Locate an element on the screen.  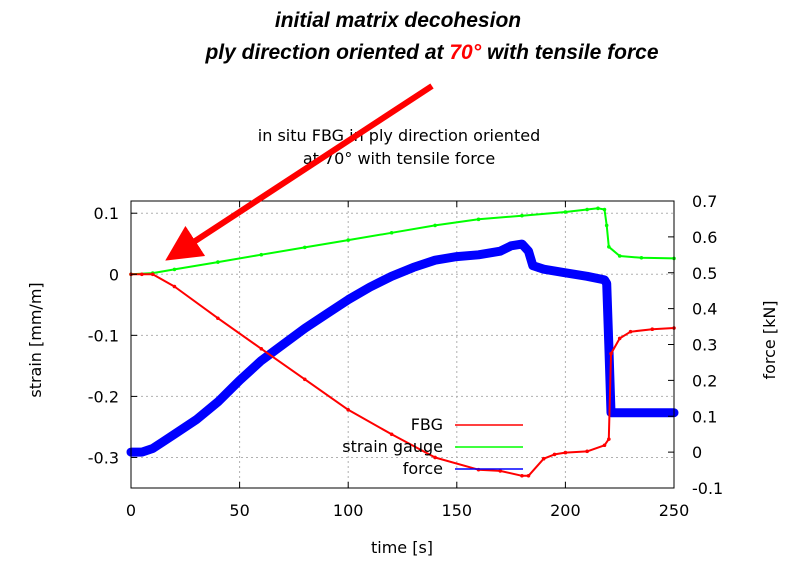
x-axis-label: time [s] is located at coordinates (402, 547).